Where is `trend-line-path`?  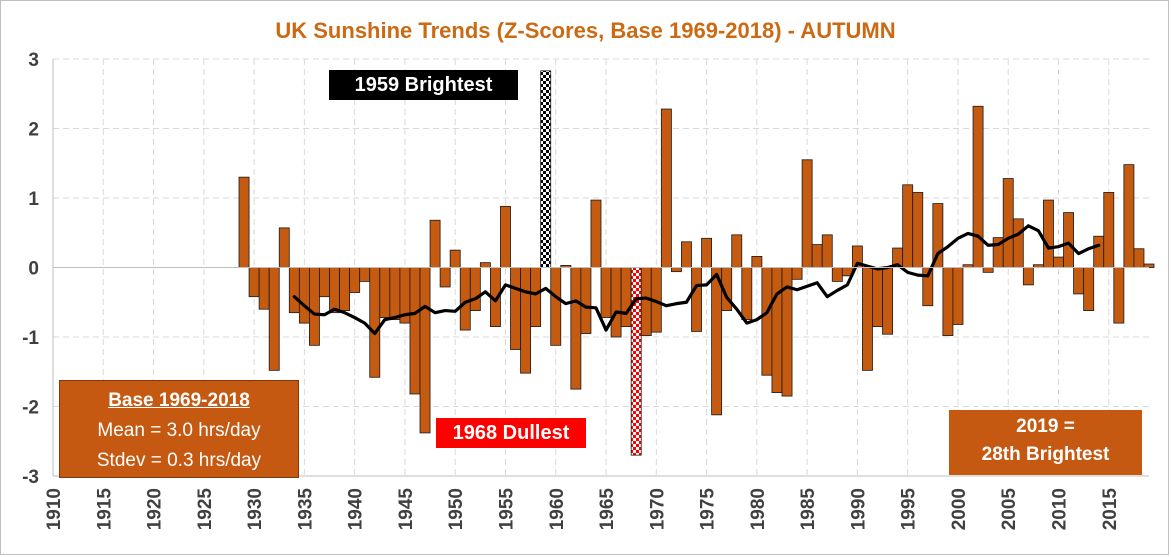 trend-line-path is located at coordinates (696, 280).